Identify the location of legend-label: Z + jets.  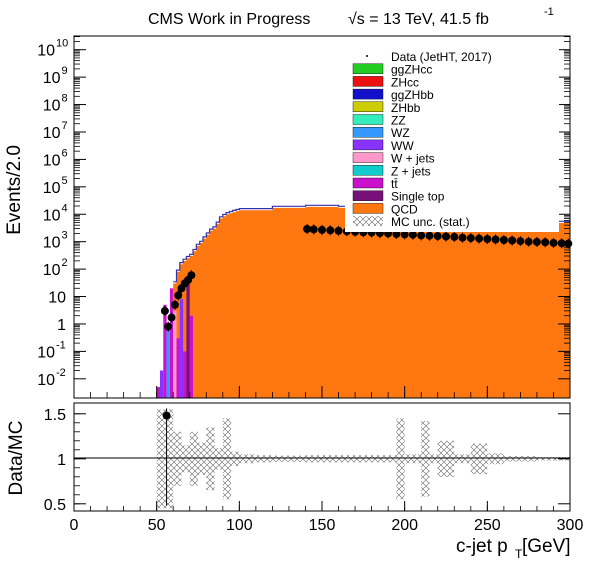
(411, 171).